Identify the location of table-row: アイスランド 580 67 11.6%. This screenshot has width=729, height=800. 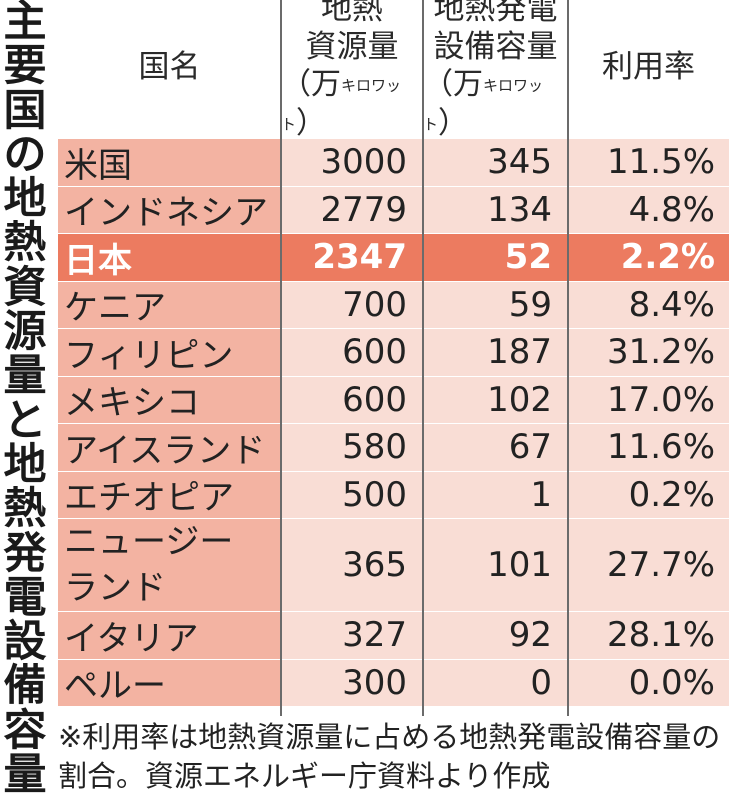
(393, 447).